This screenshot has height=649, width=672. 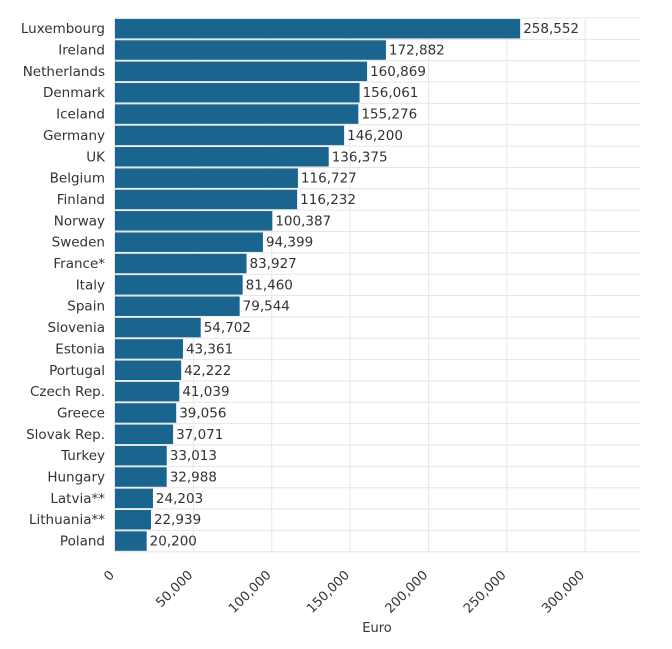 What do you see at coordinates (80, 349) in the screenshot?
I see `category-label: Estonia` at bounding box center [80, 349].